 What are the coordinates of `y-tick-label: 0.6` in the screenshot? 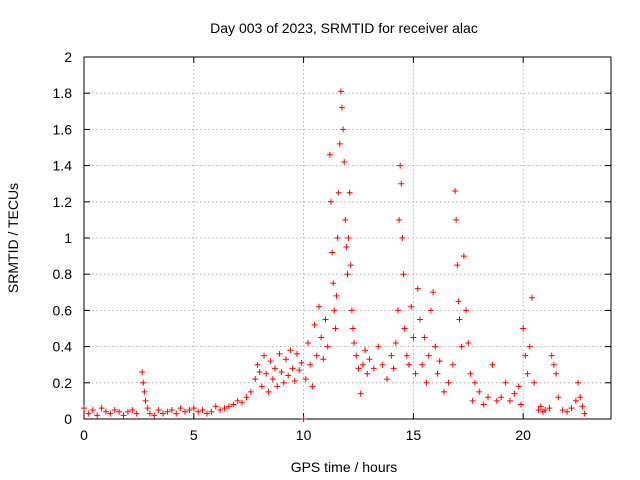 It's located at (63, 310).